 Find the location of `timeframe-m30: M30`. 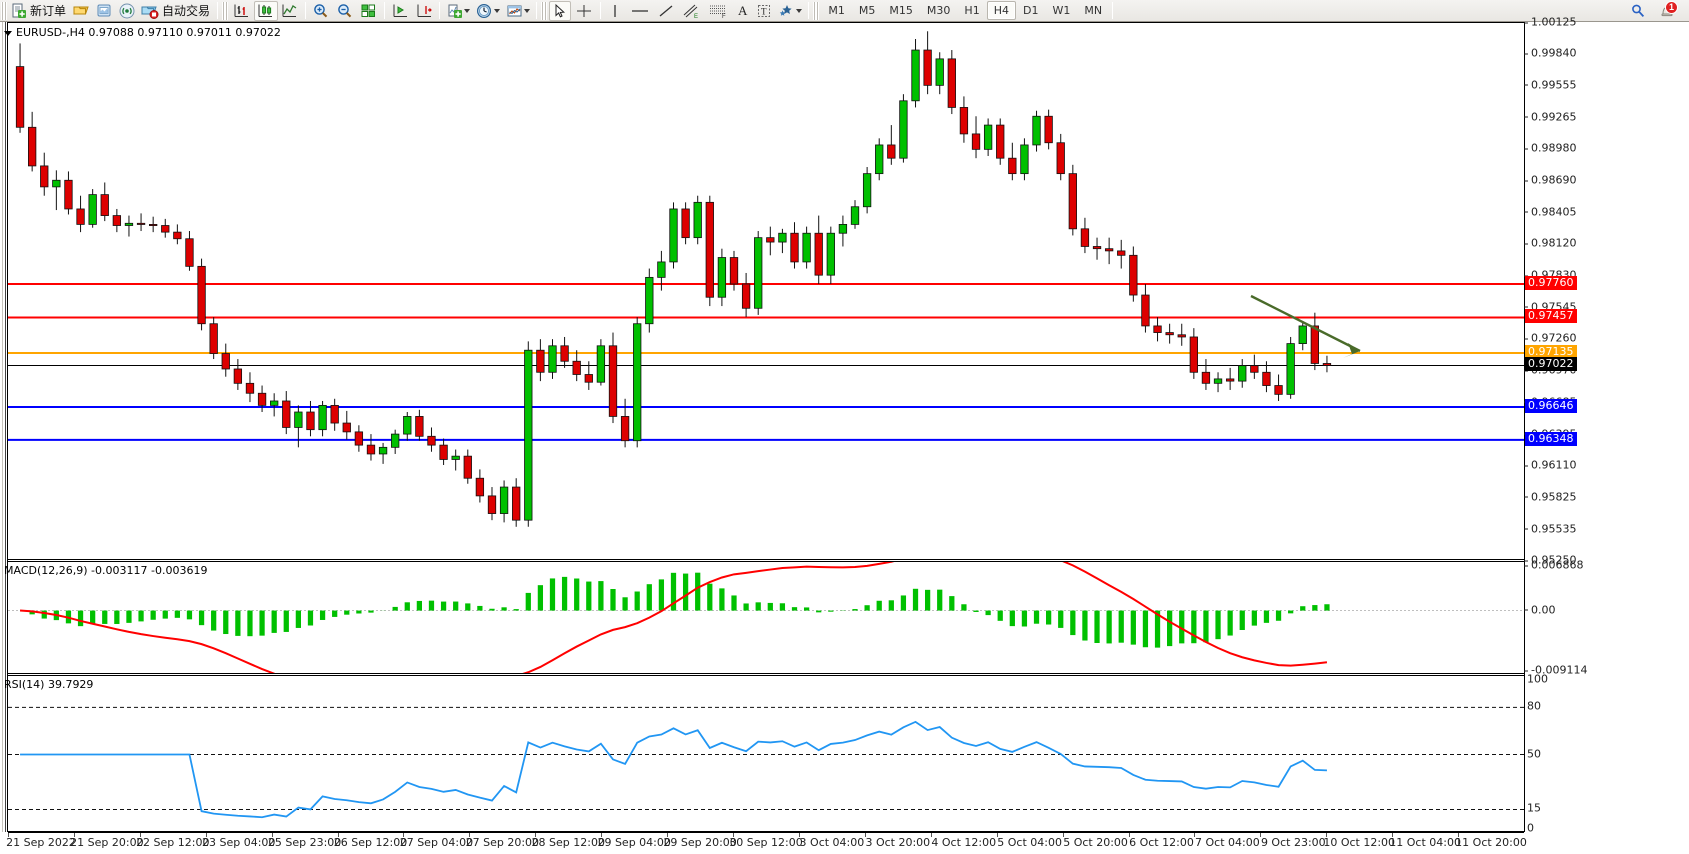

timeframe-m30: M30 is located at coordinates (938, 10).